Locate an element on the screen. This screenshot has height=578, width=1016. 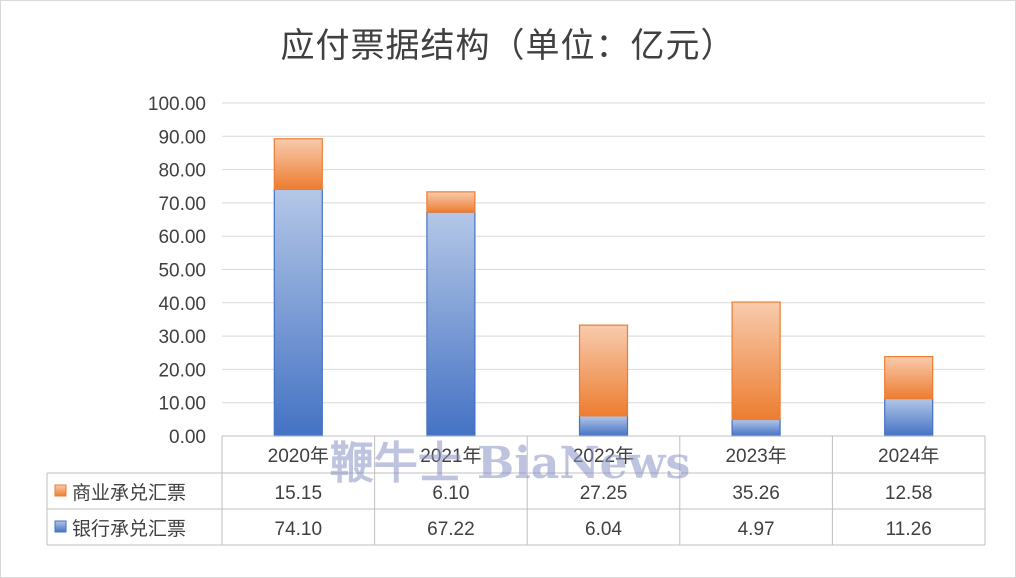
y-tick-label: 50.00 is located at coordinates (182, 271).